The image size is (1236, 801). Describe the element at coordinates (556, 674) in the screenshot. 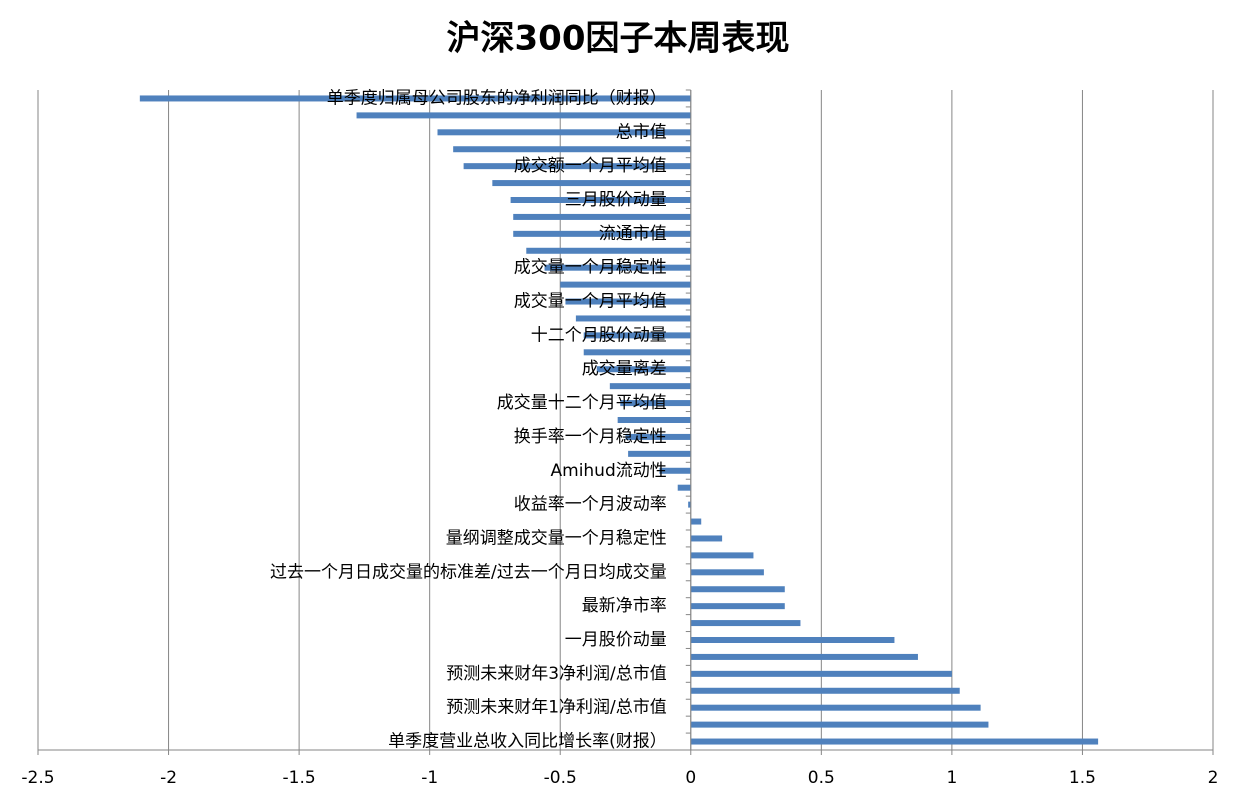

I see `y-tick-label: 预测未来财年3净利润/总市值` at that location.